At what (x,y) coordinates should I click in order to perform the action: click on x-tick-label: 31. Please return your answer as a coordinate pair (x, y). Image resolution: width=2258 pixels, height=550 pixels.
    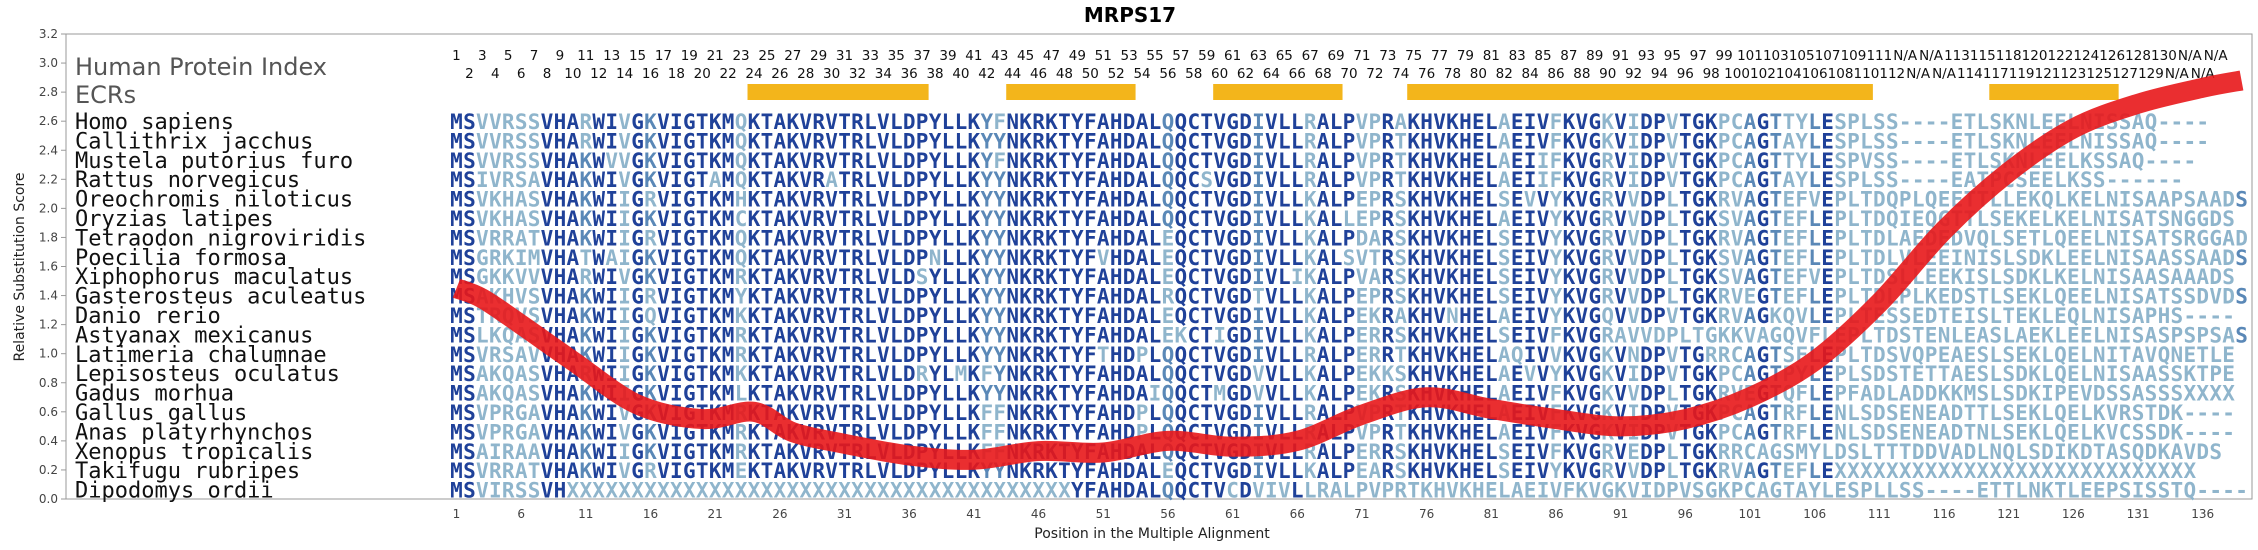
    Looking at the image, I should click on (844, 514).